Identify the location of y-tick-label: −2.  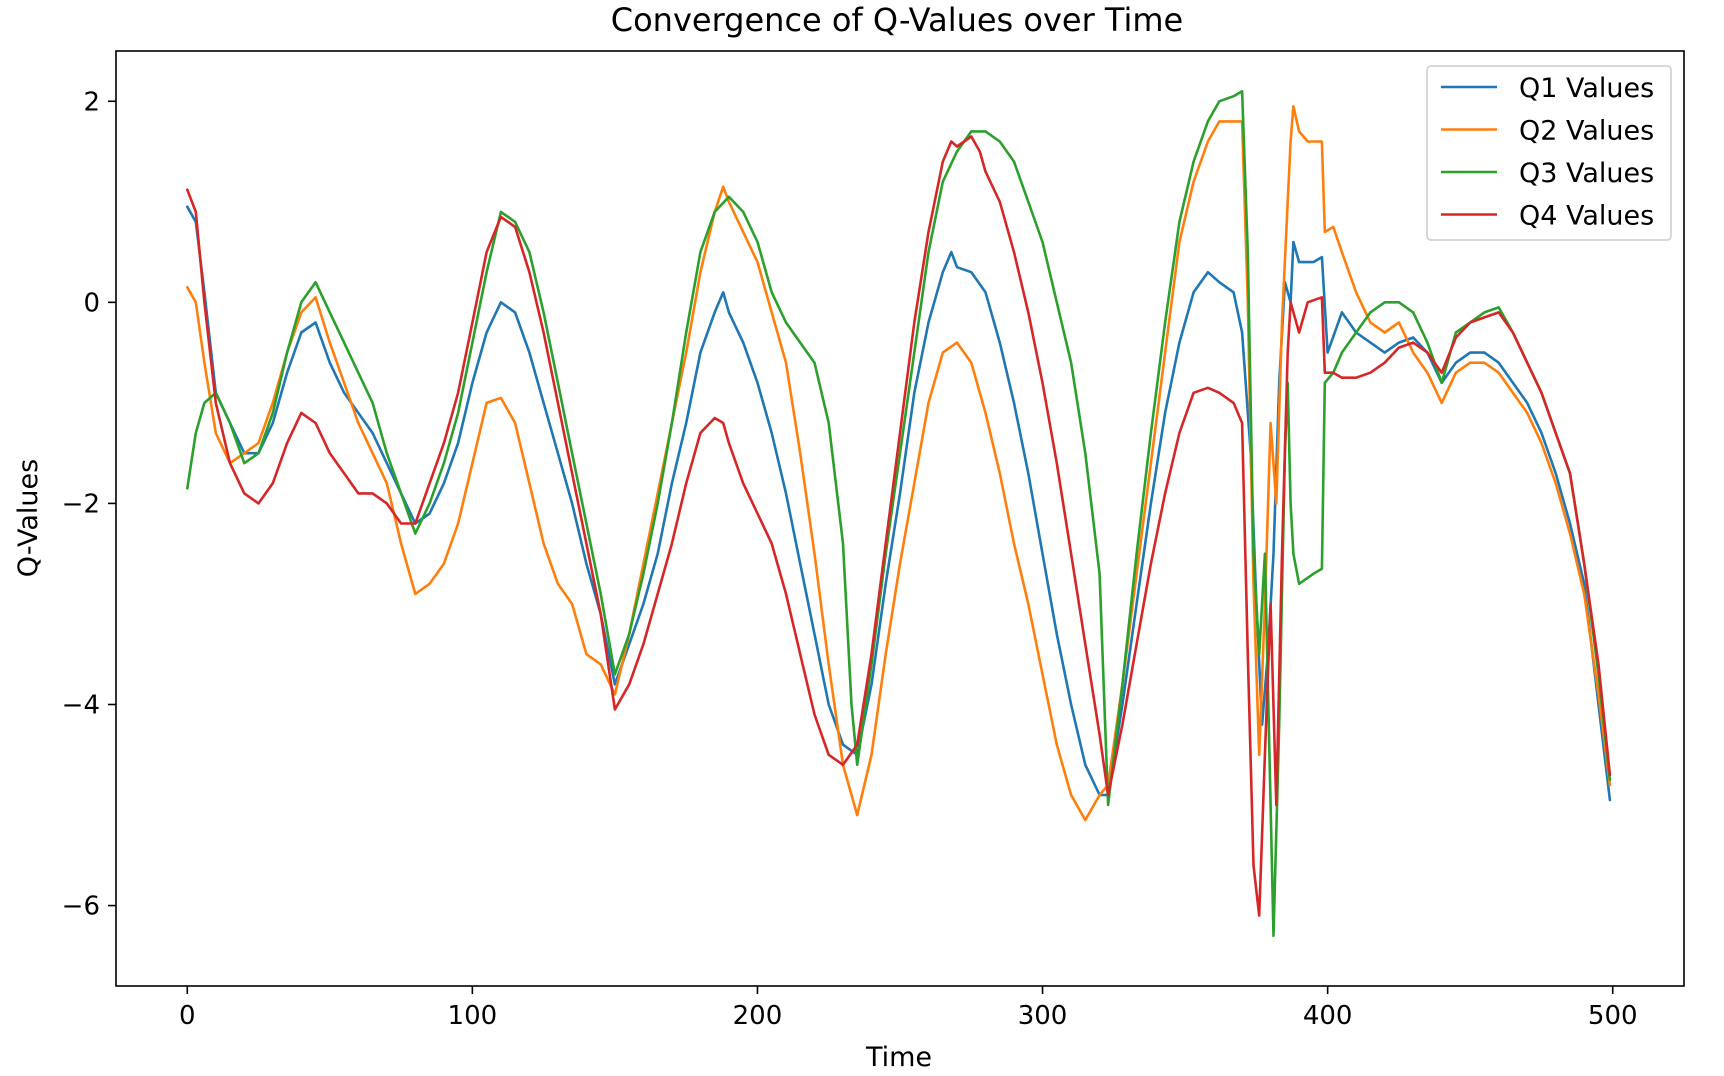
(81, 504).